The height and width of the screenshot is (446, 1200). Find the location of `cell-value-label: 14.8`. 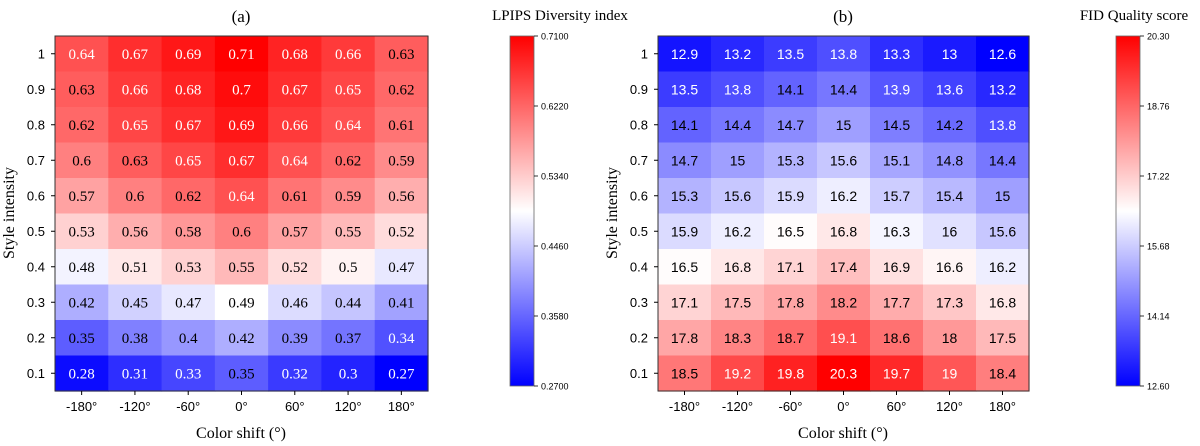

cell-value-label: 14.8 is located at coordinates (949, 160).